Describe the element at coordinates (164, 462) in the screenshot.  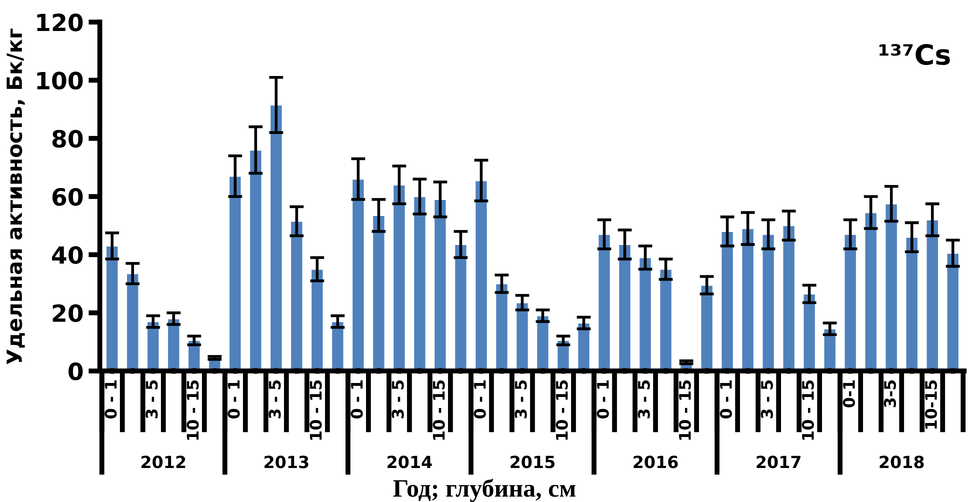
I see `text: 2012` at that location.